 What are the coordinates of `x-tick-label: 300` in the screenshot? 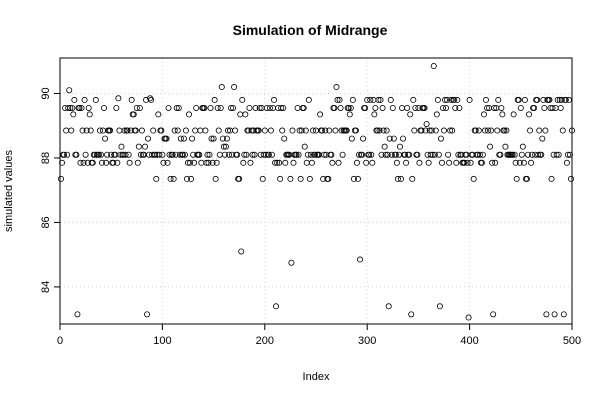 It's located at (367, 341).